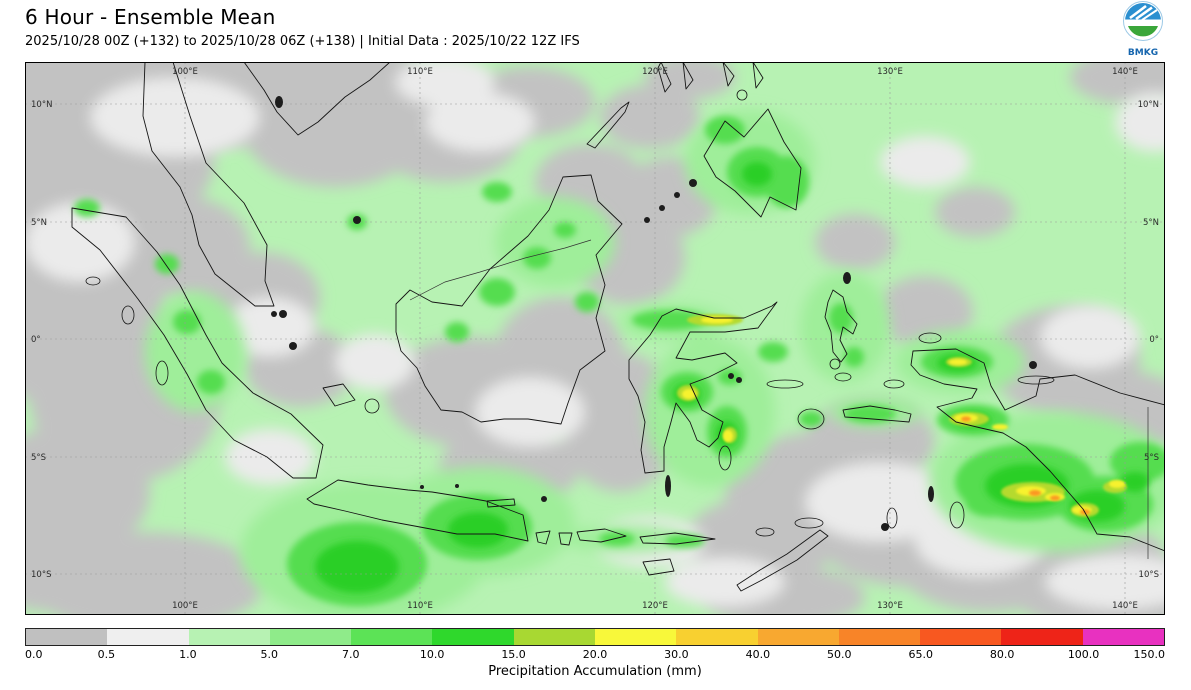 Image resolution: width=1191 pixels, height=690 pixels. Describe the element at coordinates (676, 654) in the screenshot. I see `colorbar-tick: 30.0` at that location.